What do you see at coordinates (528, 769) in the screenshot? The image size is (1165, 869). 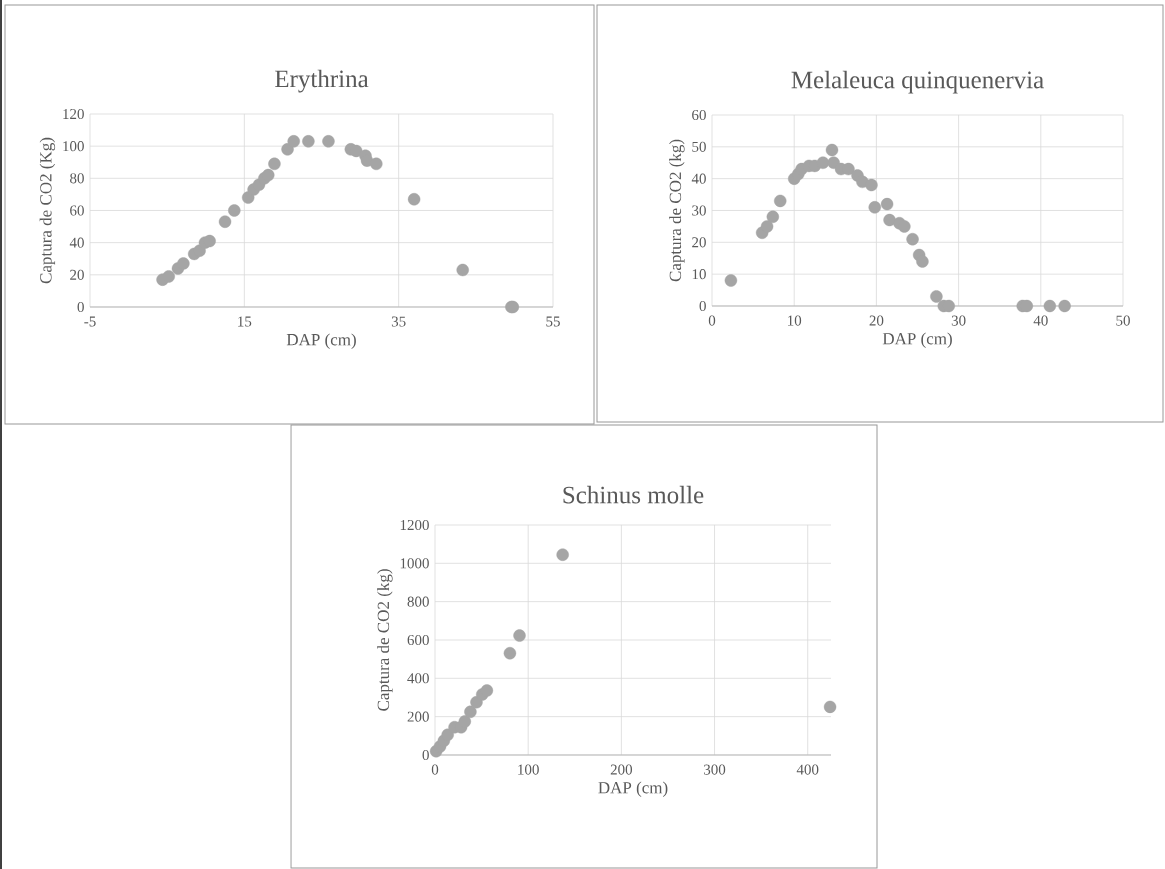 I see `x-tick-label: 100` at bounding box center [528, 769].